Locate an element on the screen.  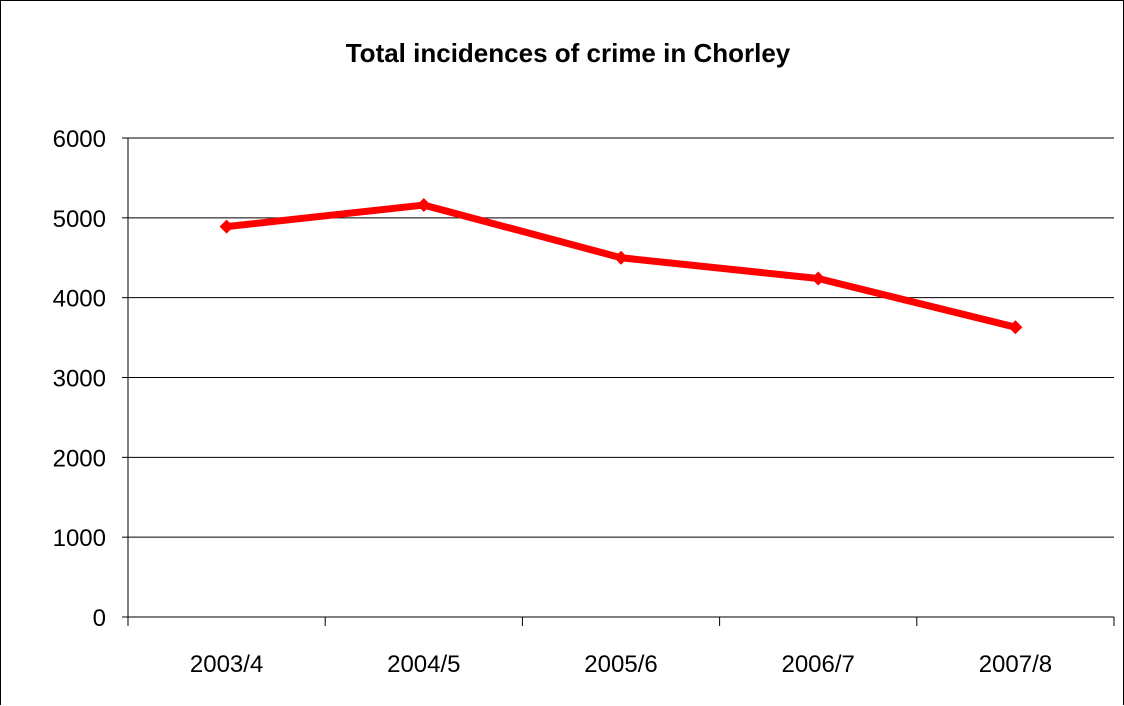
y-tick-label: 6000 is located at coordinates (79, 139).